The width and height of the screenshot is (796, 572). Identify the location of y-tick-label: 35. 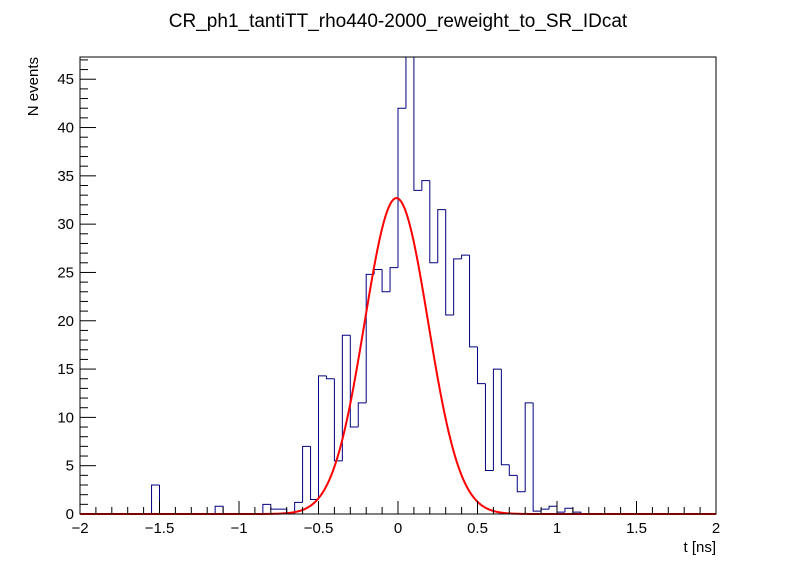
(65, 176).